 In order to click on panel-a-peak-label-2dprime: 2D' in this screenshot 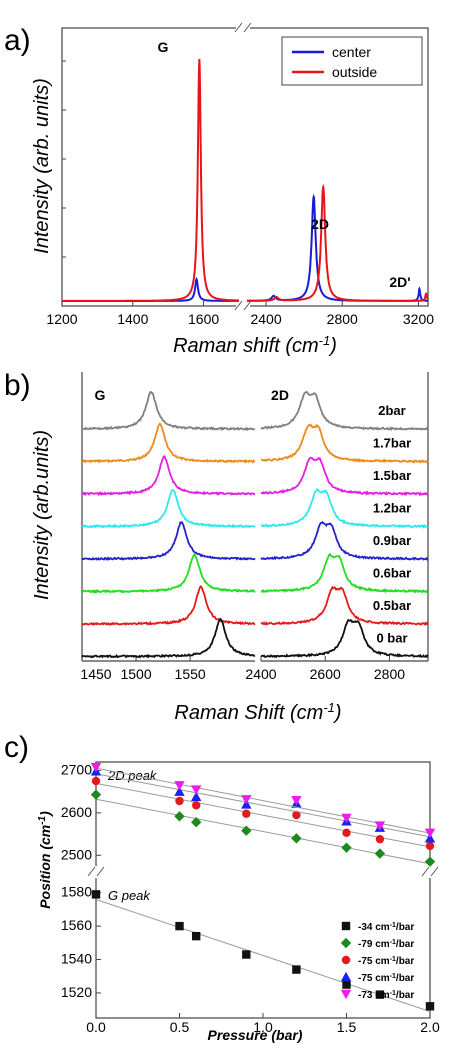, I will do `click(399, 282)`.